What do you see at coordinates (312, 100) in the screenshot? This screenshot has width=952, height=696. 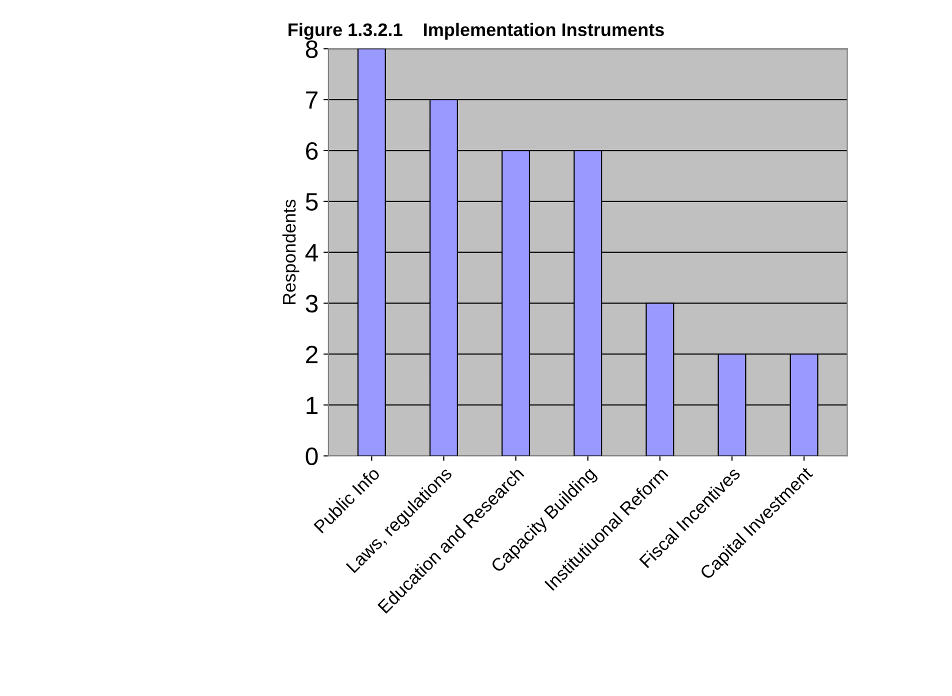 I see `y-tick-label: 7` at bounding box center [312, 100].